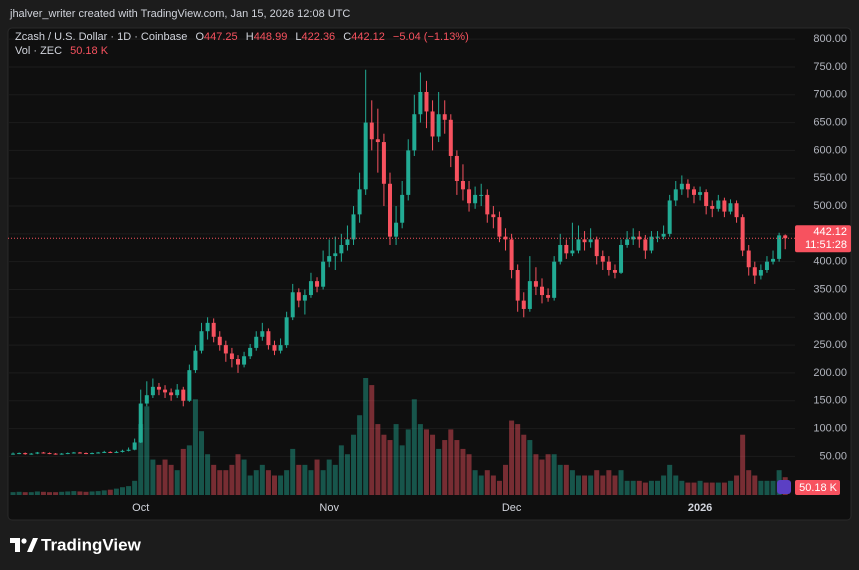 The image size is (859, 570). What do you see at coordinates (200, 37) in the screenshot?
I see `ohlc-letter: O` at bounding box center [200, 37].